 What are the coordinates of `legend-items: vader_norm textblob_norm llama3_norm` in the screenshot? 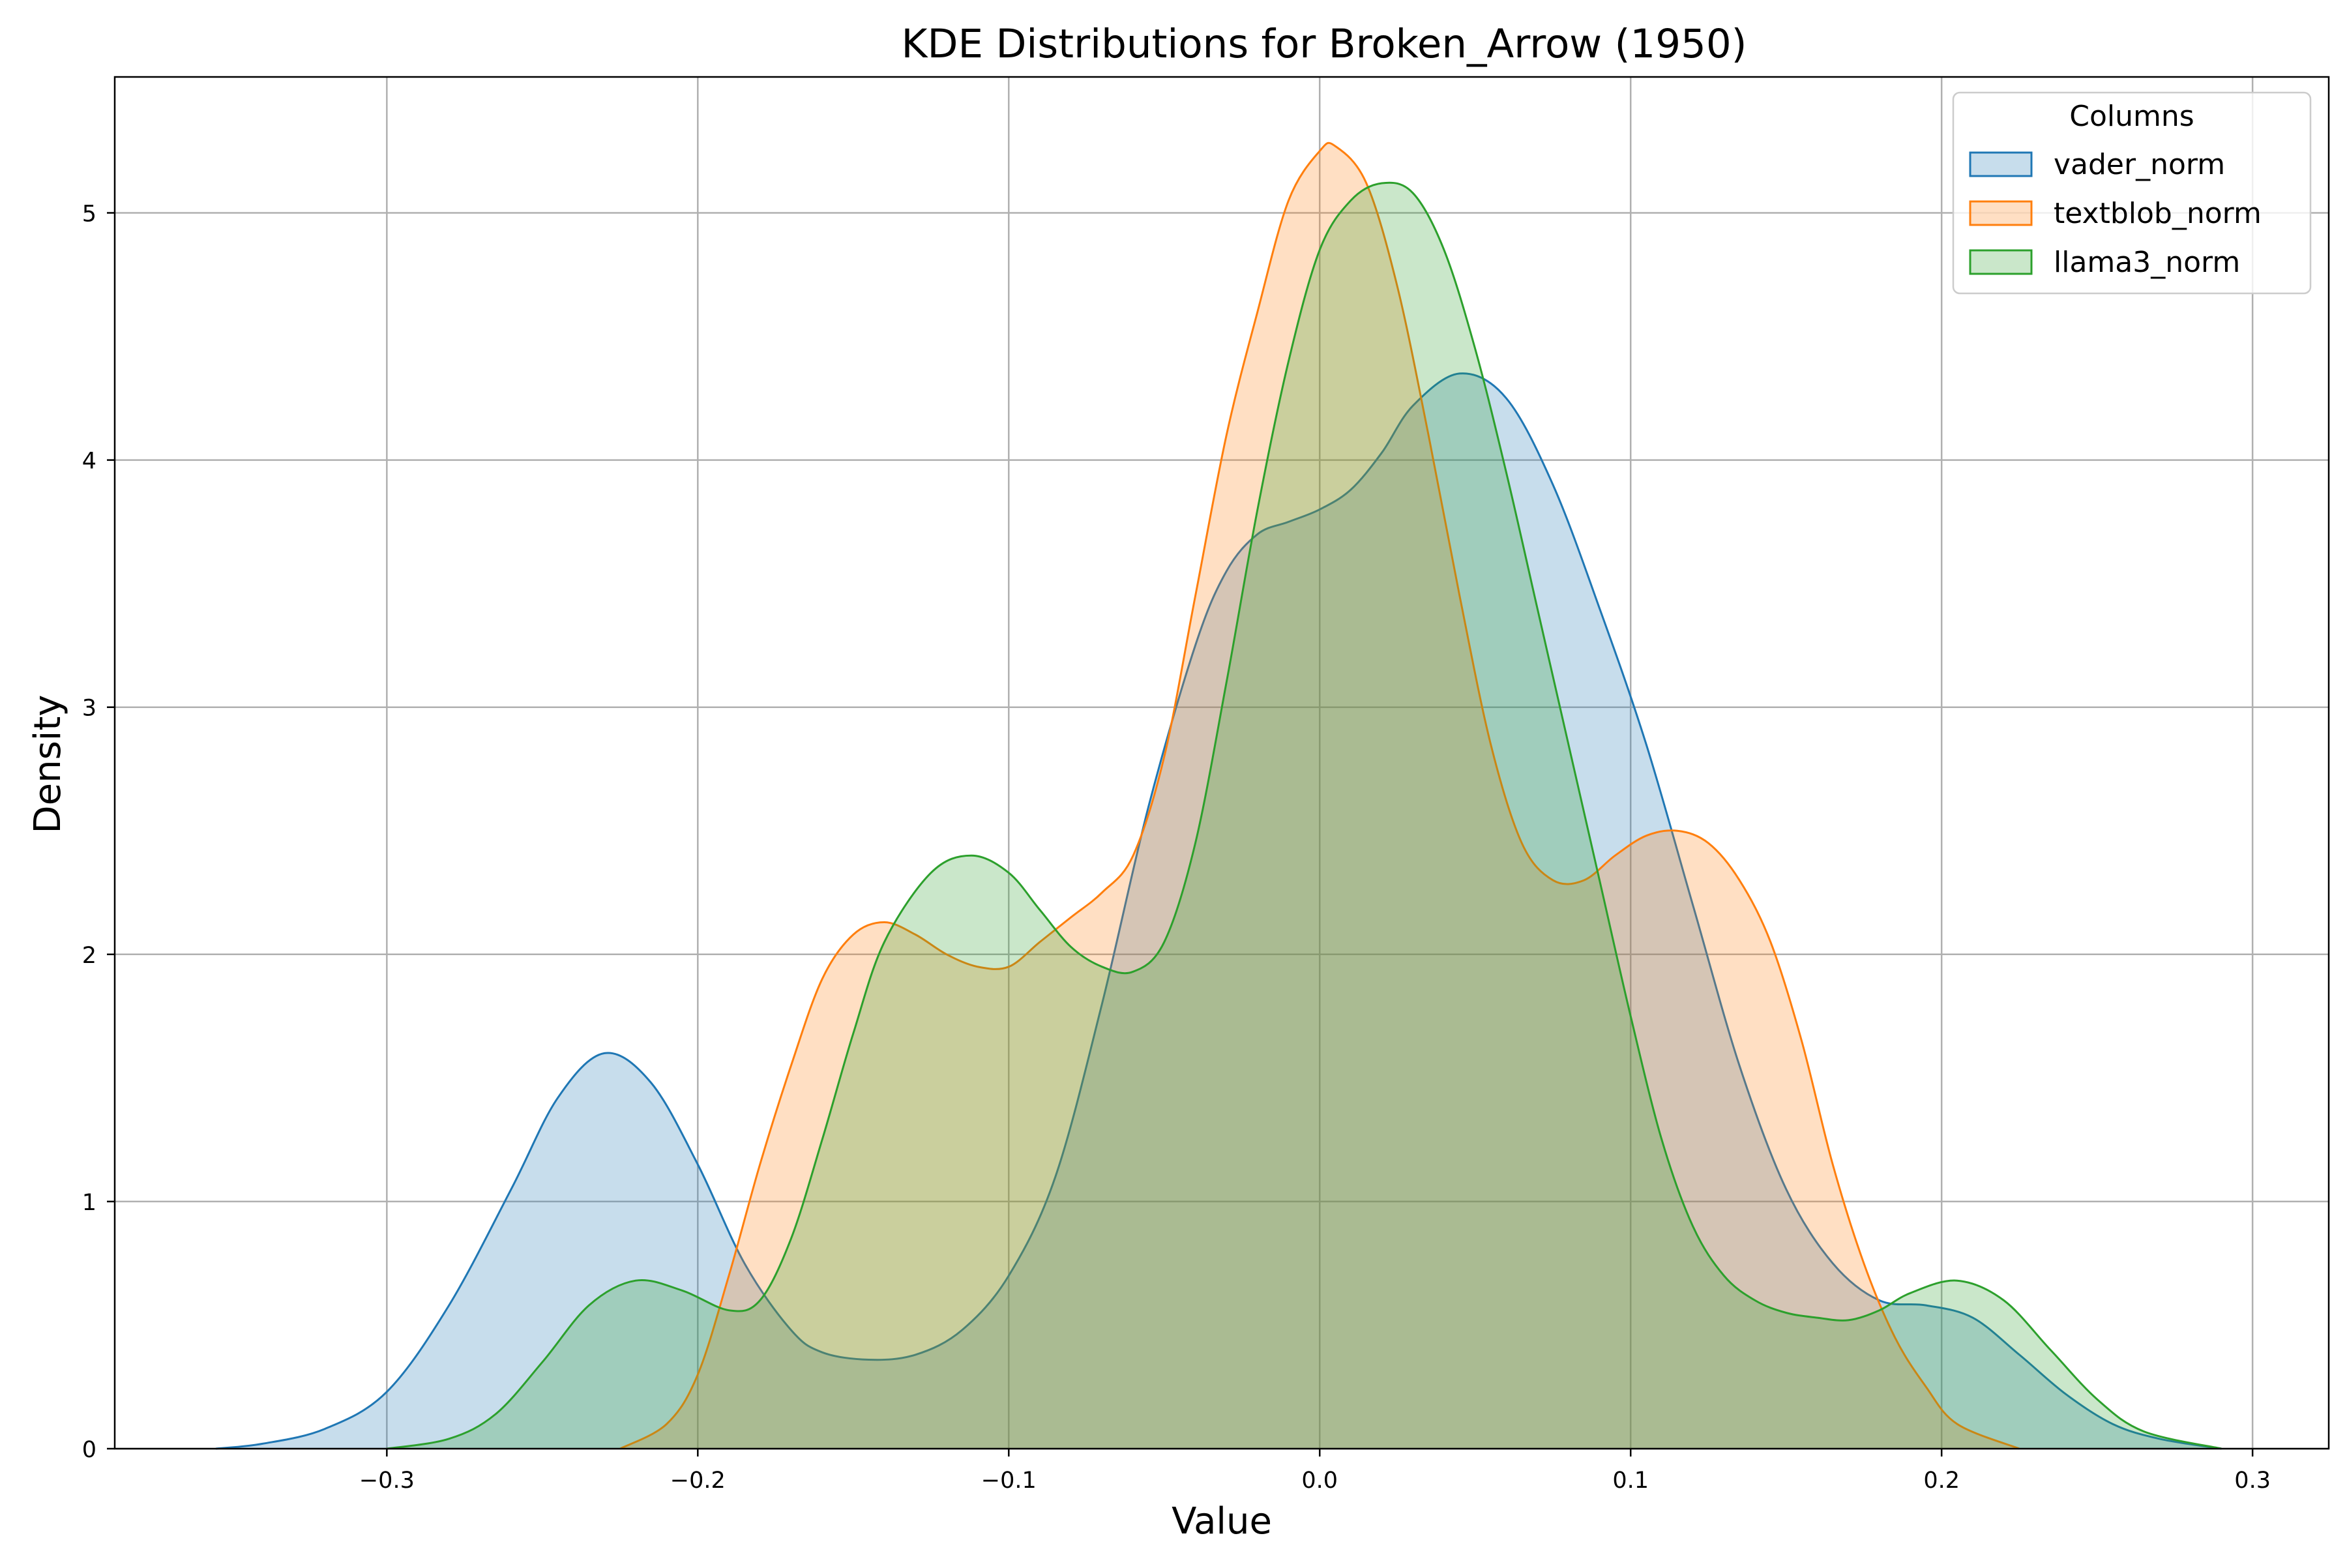 It's located at (2115, 214).